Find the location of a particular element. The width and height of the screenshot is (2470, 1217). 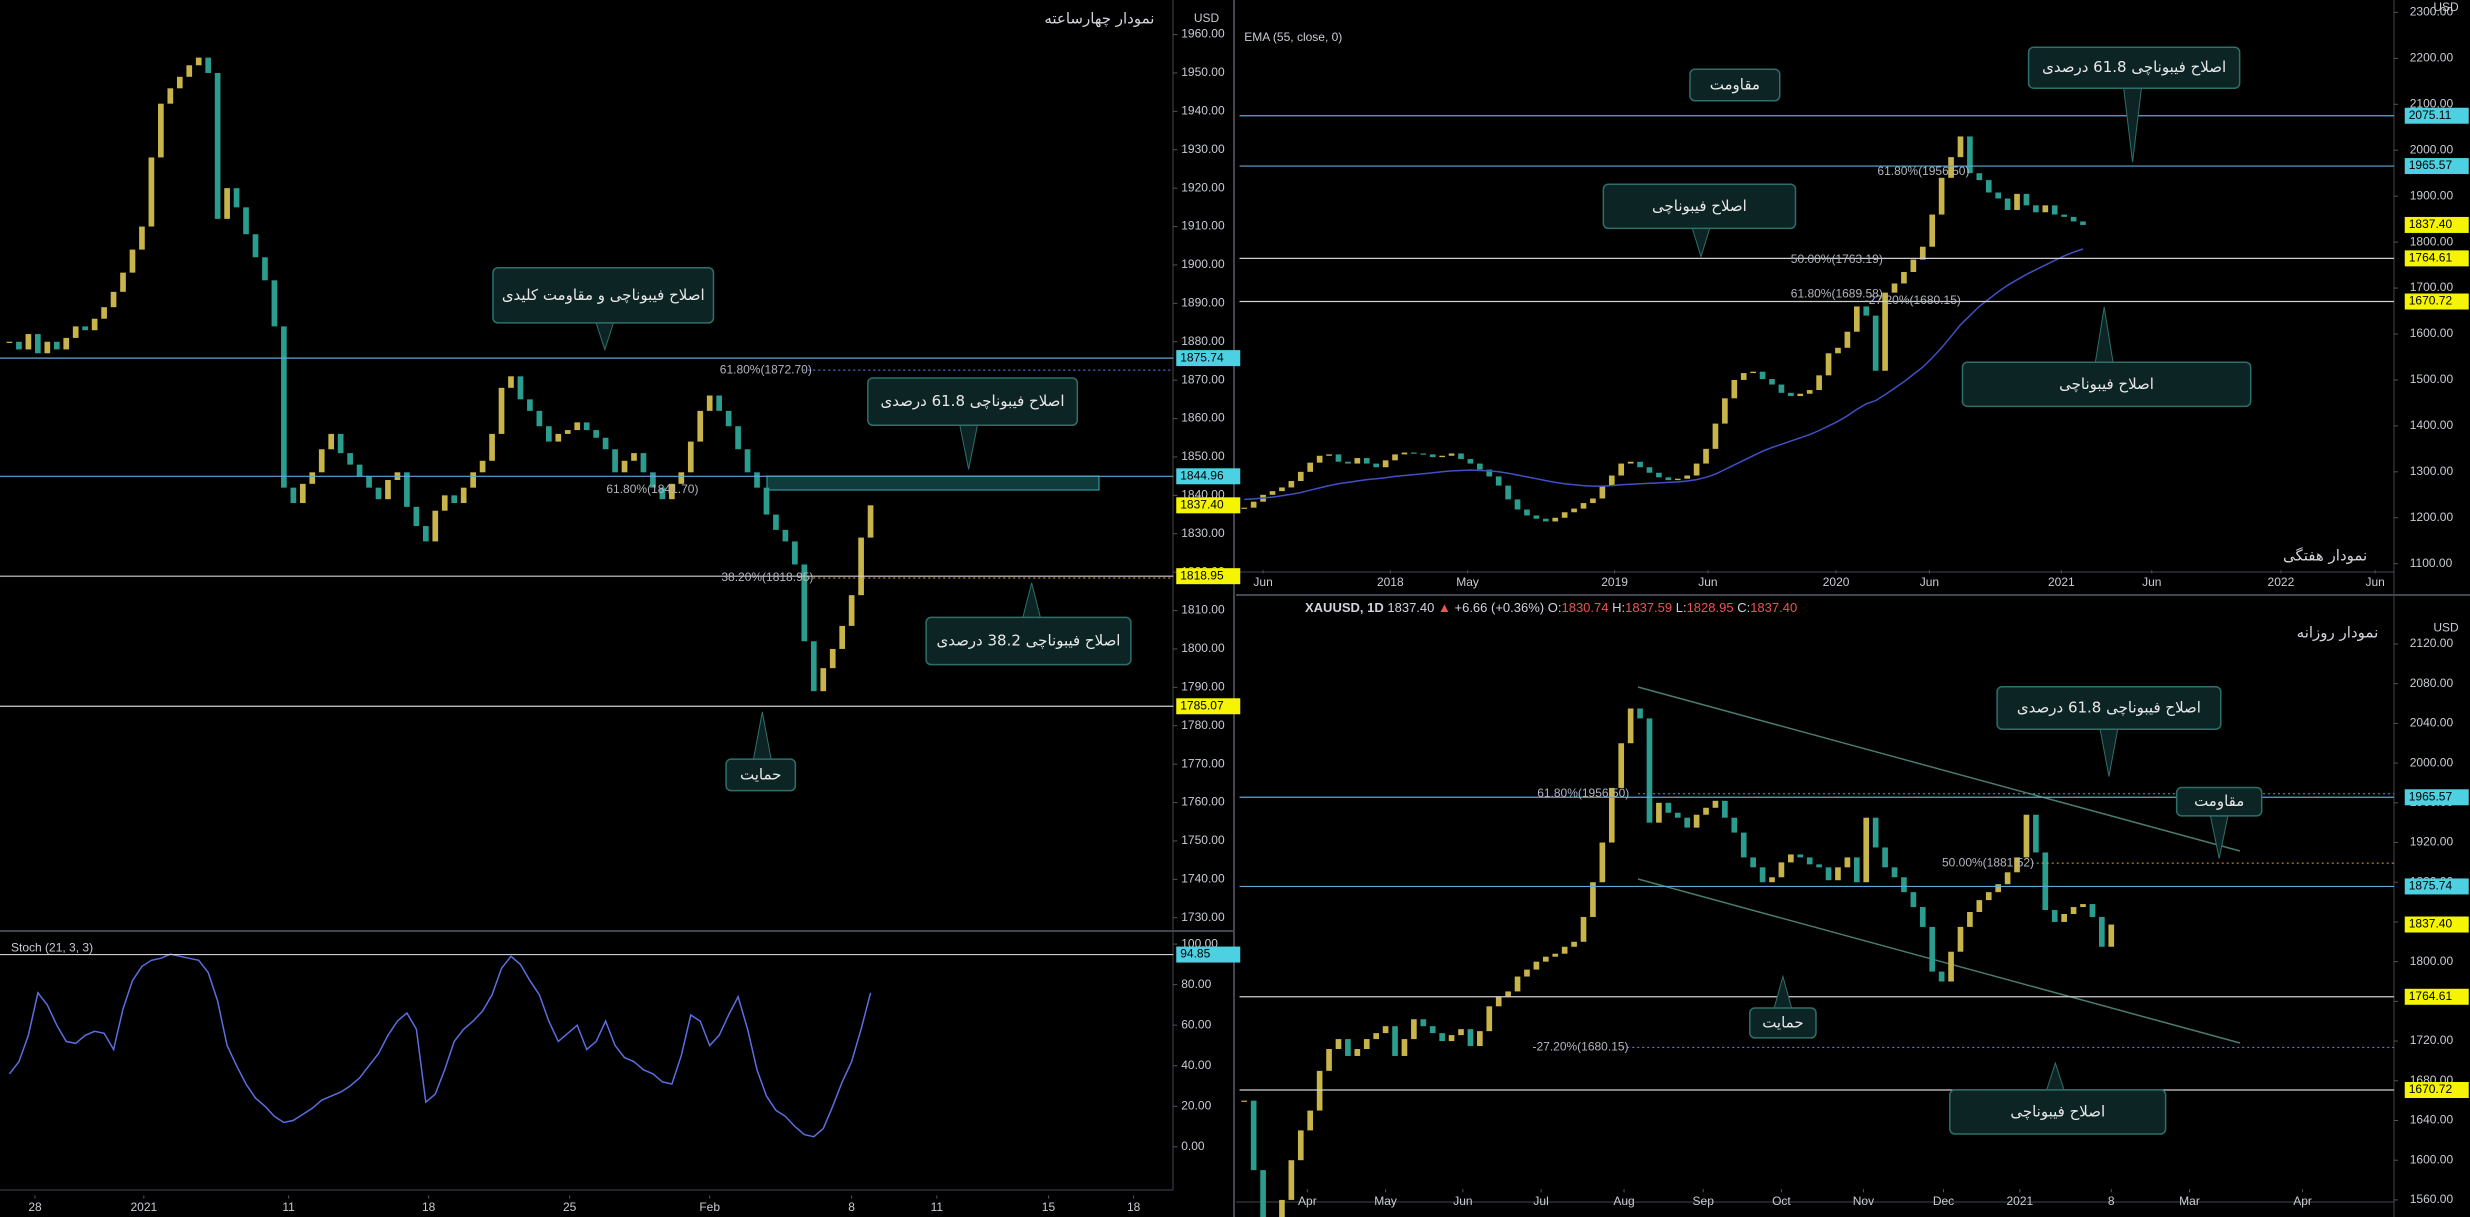

x-tick-label: May is located at coordinates (1385, 1201).